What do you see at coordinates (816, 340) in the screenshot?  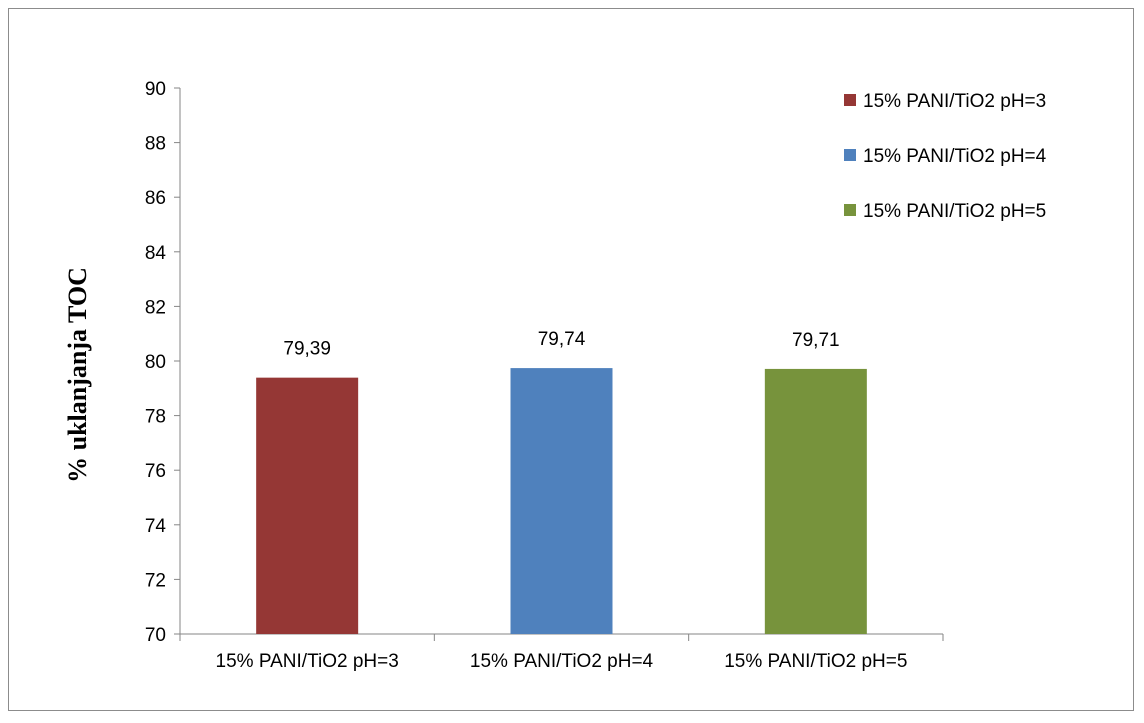 I see `data-label: 79,71` at bounding box center [816, 340].